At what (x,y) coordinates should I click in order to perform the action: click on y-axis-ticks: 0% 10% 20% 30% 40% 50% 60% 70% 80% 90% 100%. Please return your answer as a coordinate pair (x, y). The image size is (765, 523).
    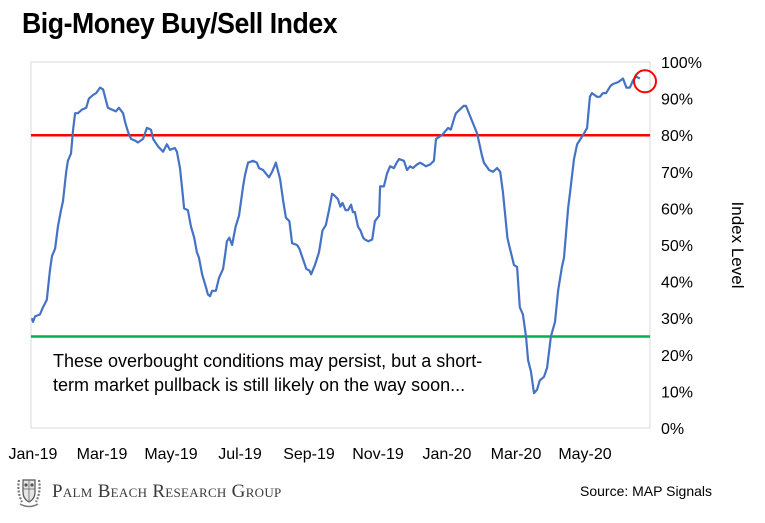
    Looking at the image, I should click on (681, 246).